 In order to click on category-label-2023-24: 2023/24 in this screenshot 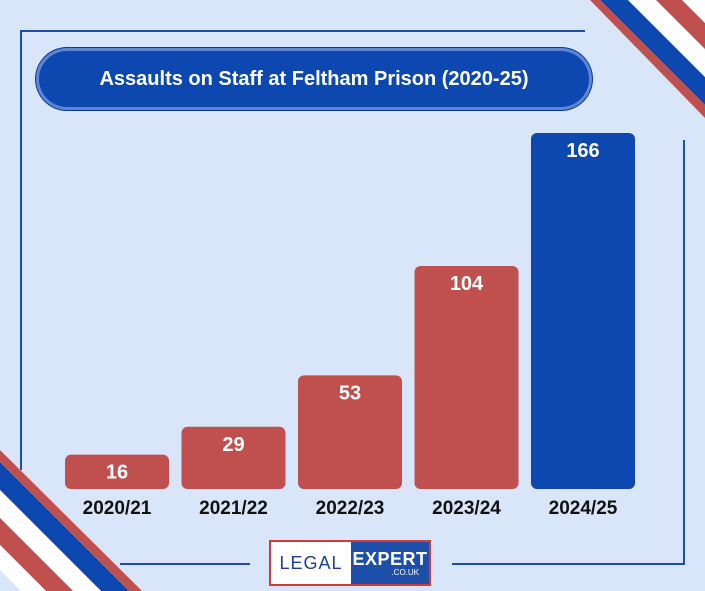, I will do `click(466, 508)`.